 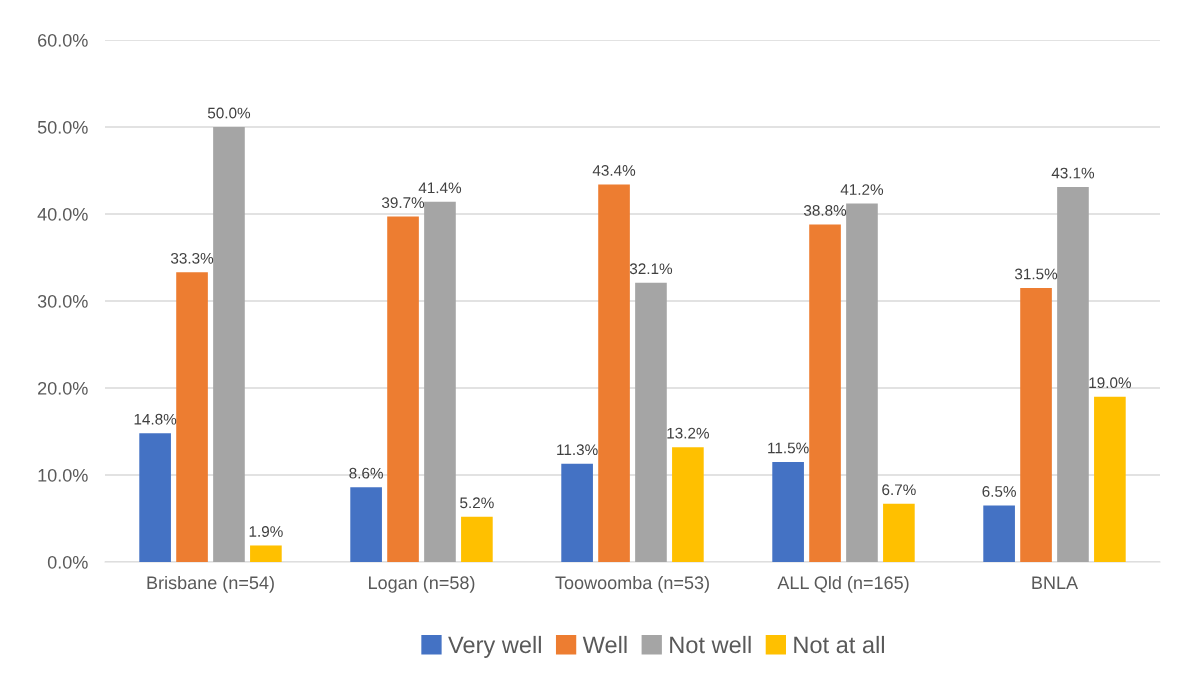 What do you see at coordinates (63, 388) in the screenshot?
I see `y-tick-label: 20.0%` at bounding box center [63, 388].